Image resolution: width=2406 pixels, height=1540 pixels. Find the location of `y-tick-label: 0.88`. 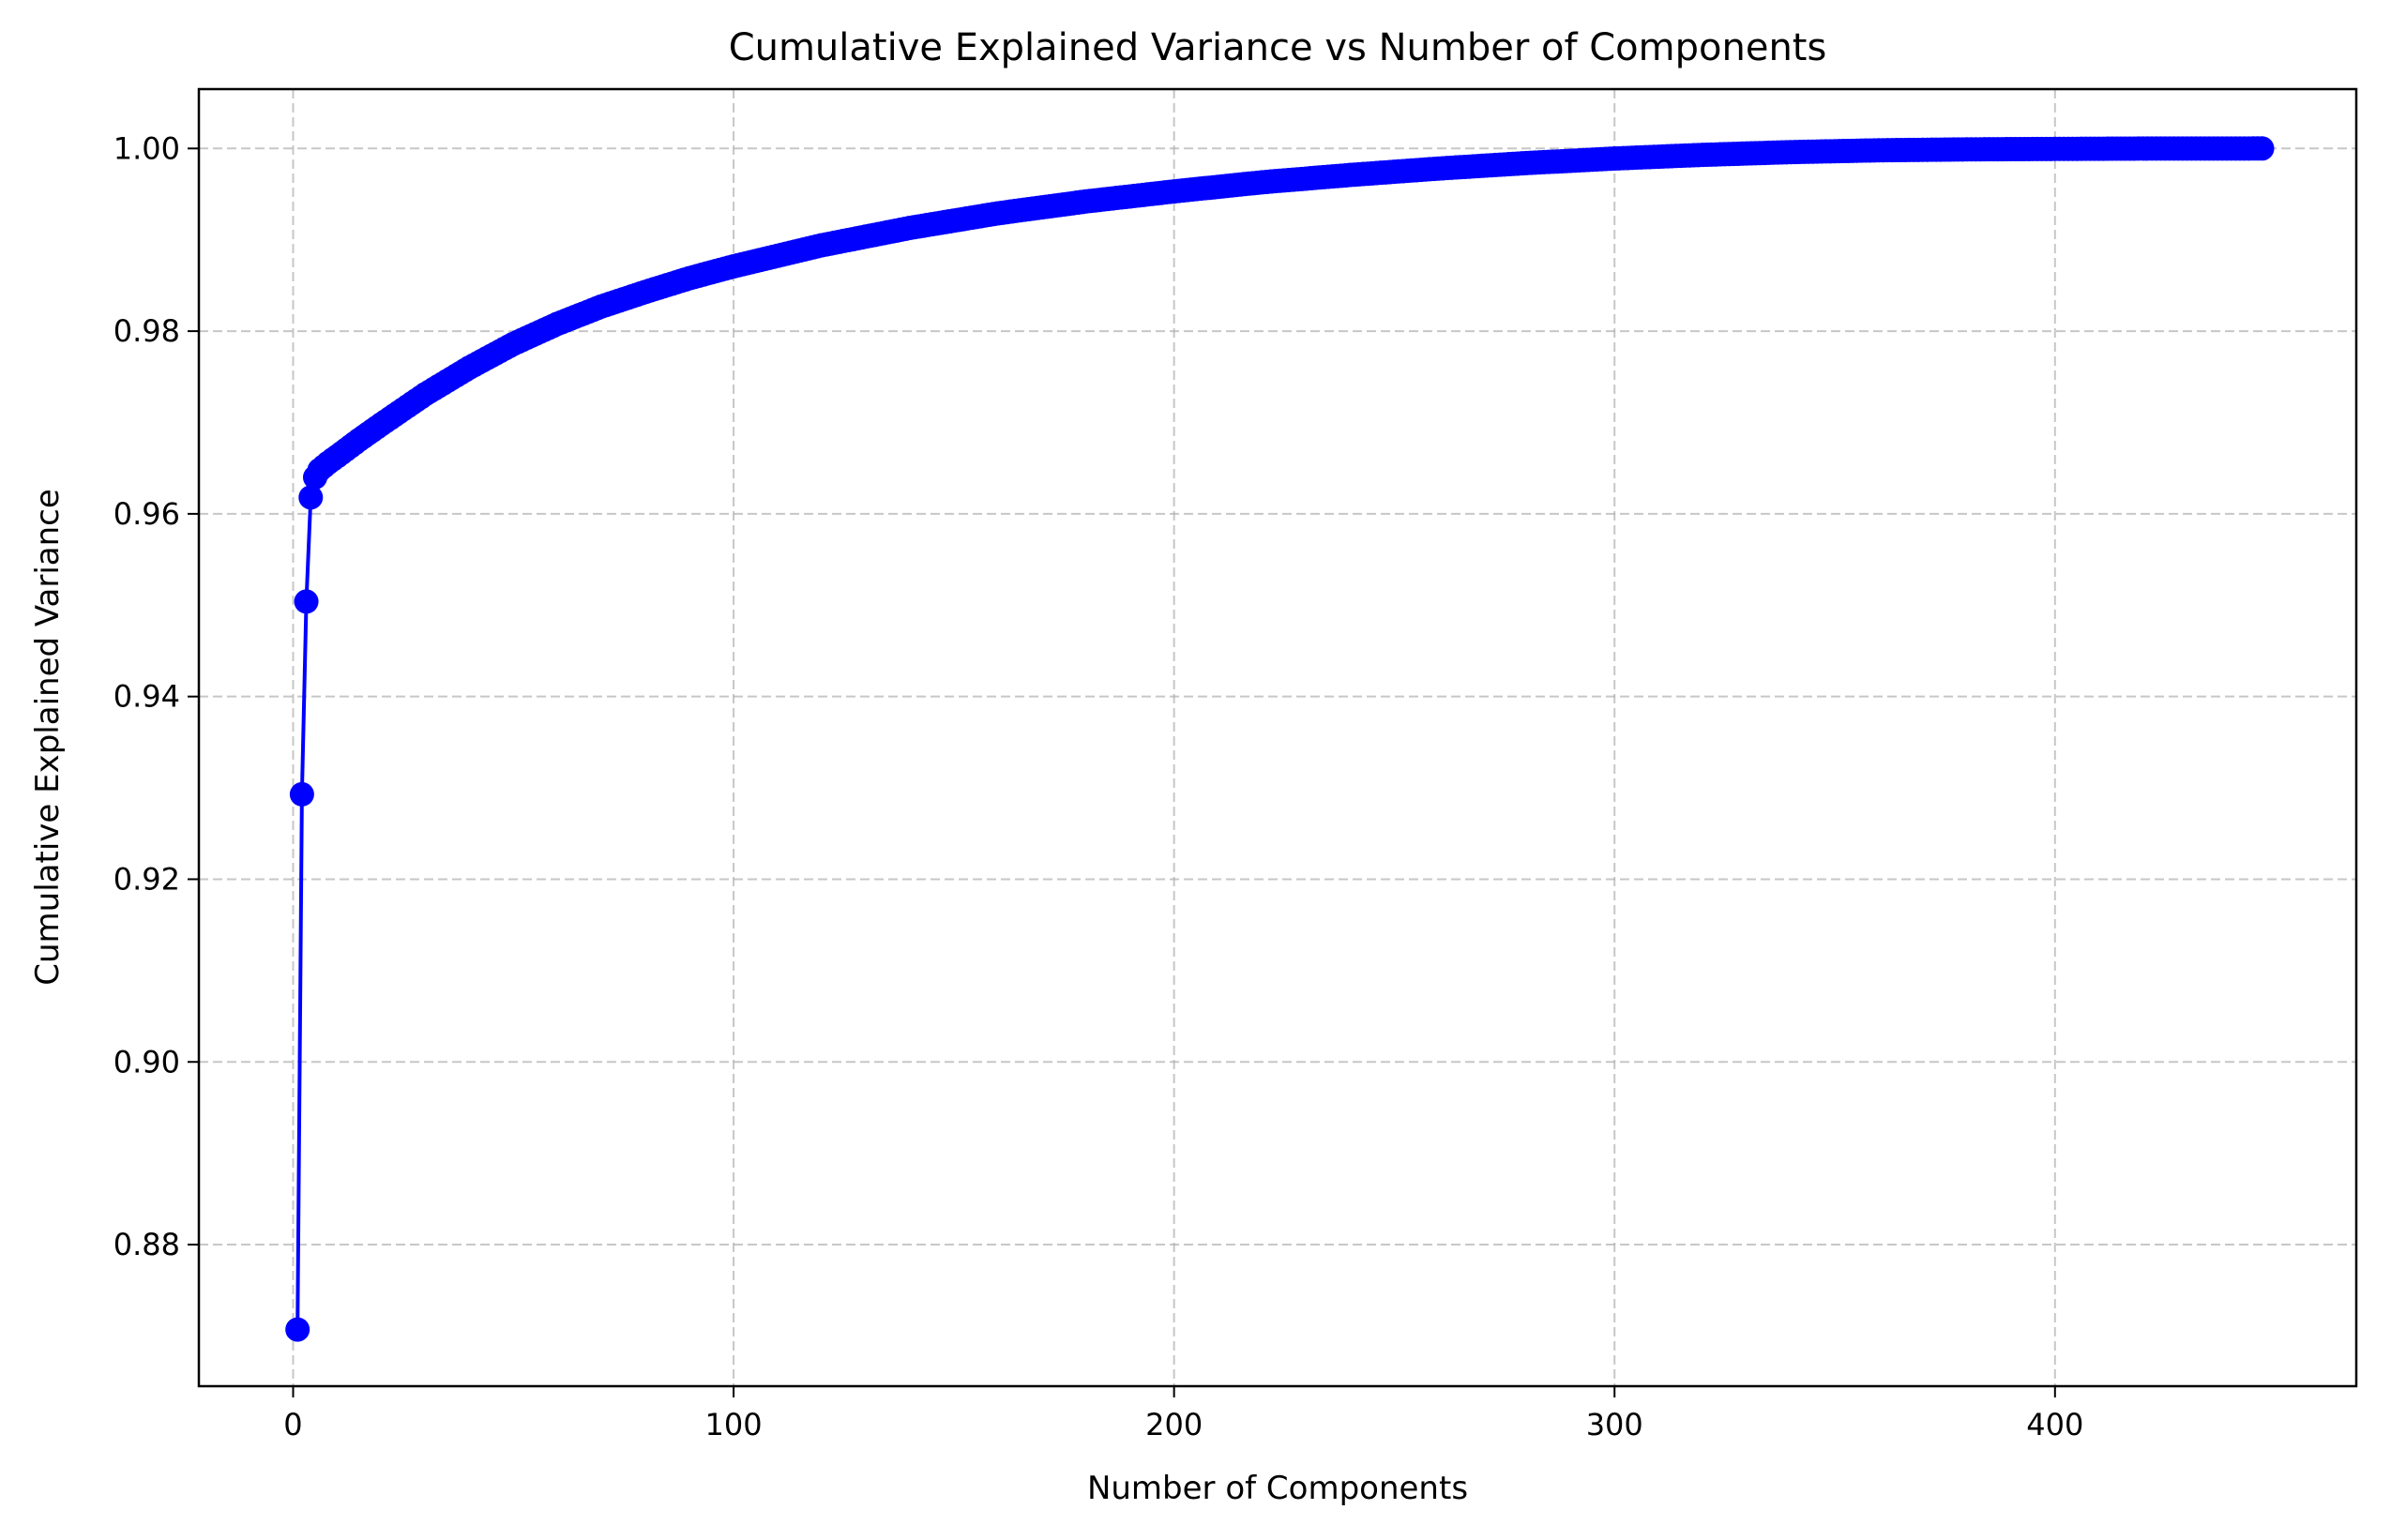

y-tick-label: 0.88 is located at coordinates (146, 1244).